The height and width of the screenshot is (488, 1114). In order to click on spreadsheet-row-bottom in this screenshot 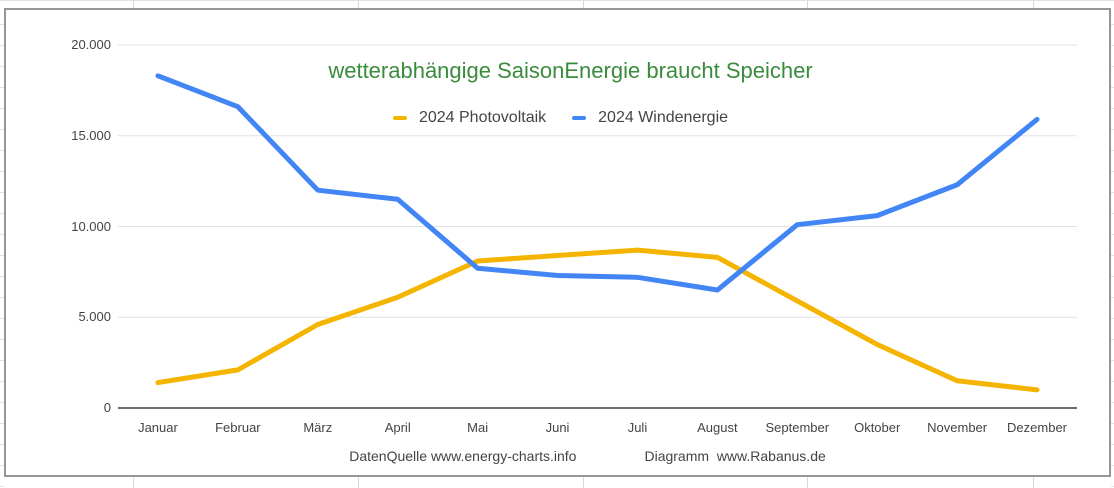, I will do `click(557, 482)`.